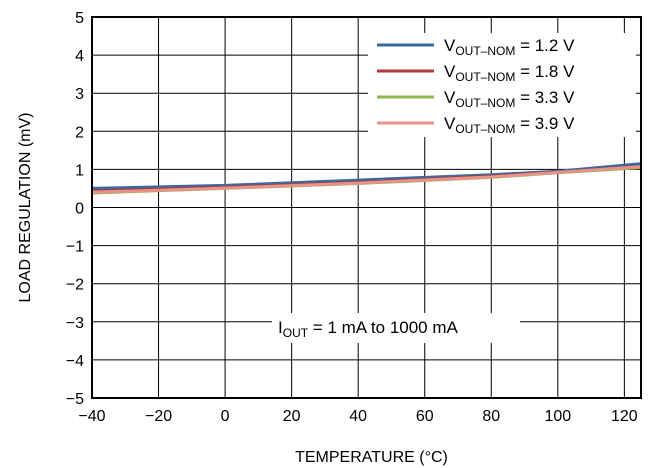  Describe the element at coordinates (292, 416) in the screenshot. I see `x-tick-label: 20` at that location.